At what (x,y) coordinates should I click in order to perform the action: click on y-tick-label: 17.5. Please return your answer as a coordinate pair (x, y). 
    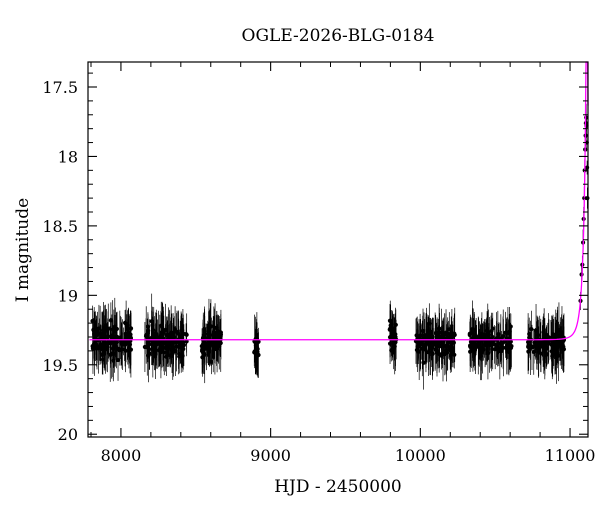
    Looking at the image, I should click on (60, 87).